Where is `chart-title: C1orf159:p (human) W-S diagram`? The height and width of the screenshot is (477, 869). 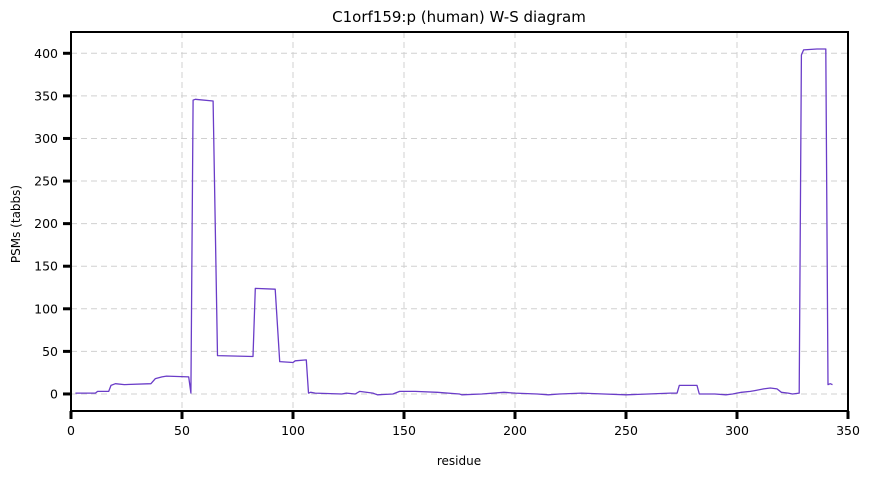 chart-title: C1orf159:p (human) W-S diagram is located at coordinates (459, 17).